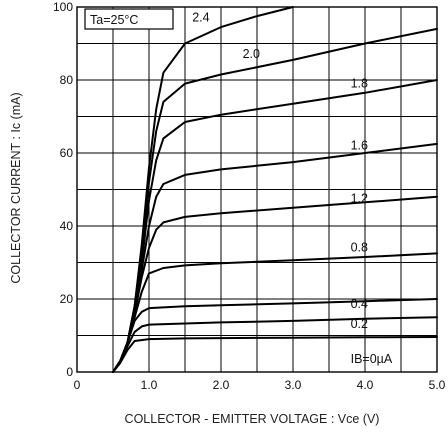  I want to click on y-tick-label: 20, so click(67, 299).